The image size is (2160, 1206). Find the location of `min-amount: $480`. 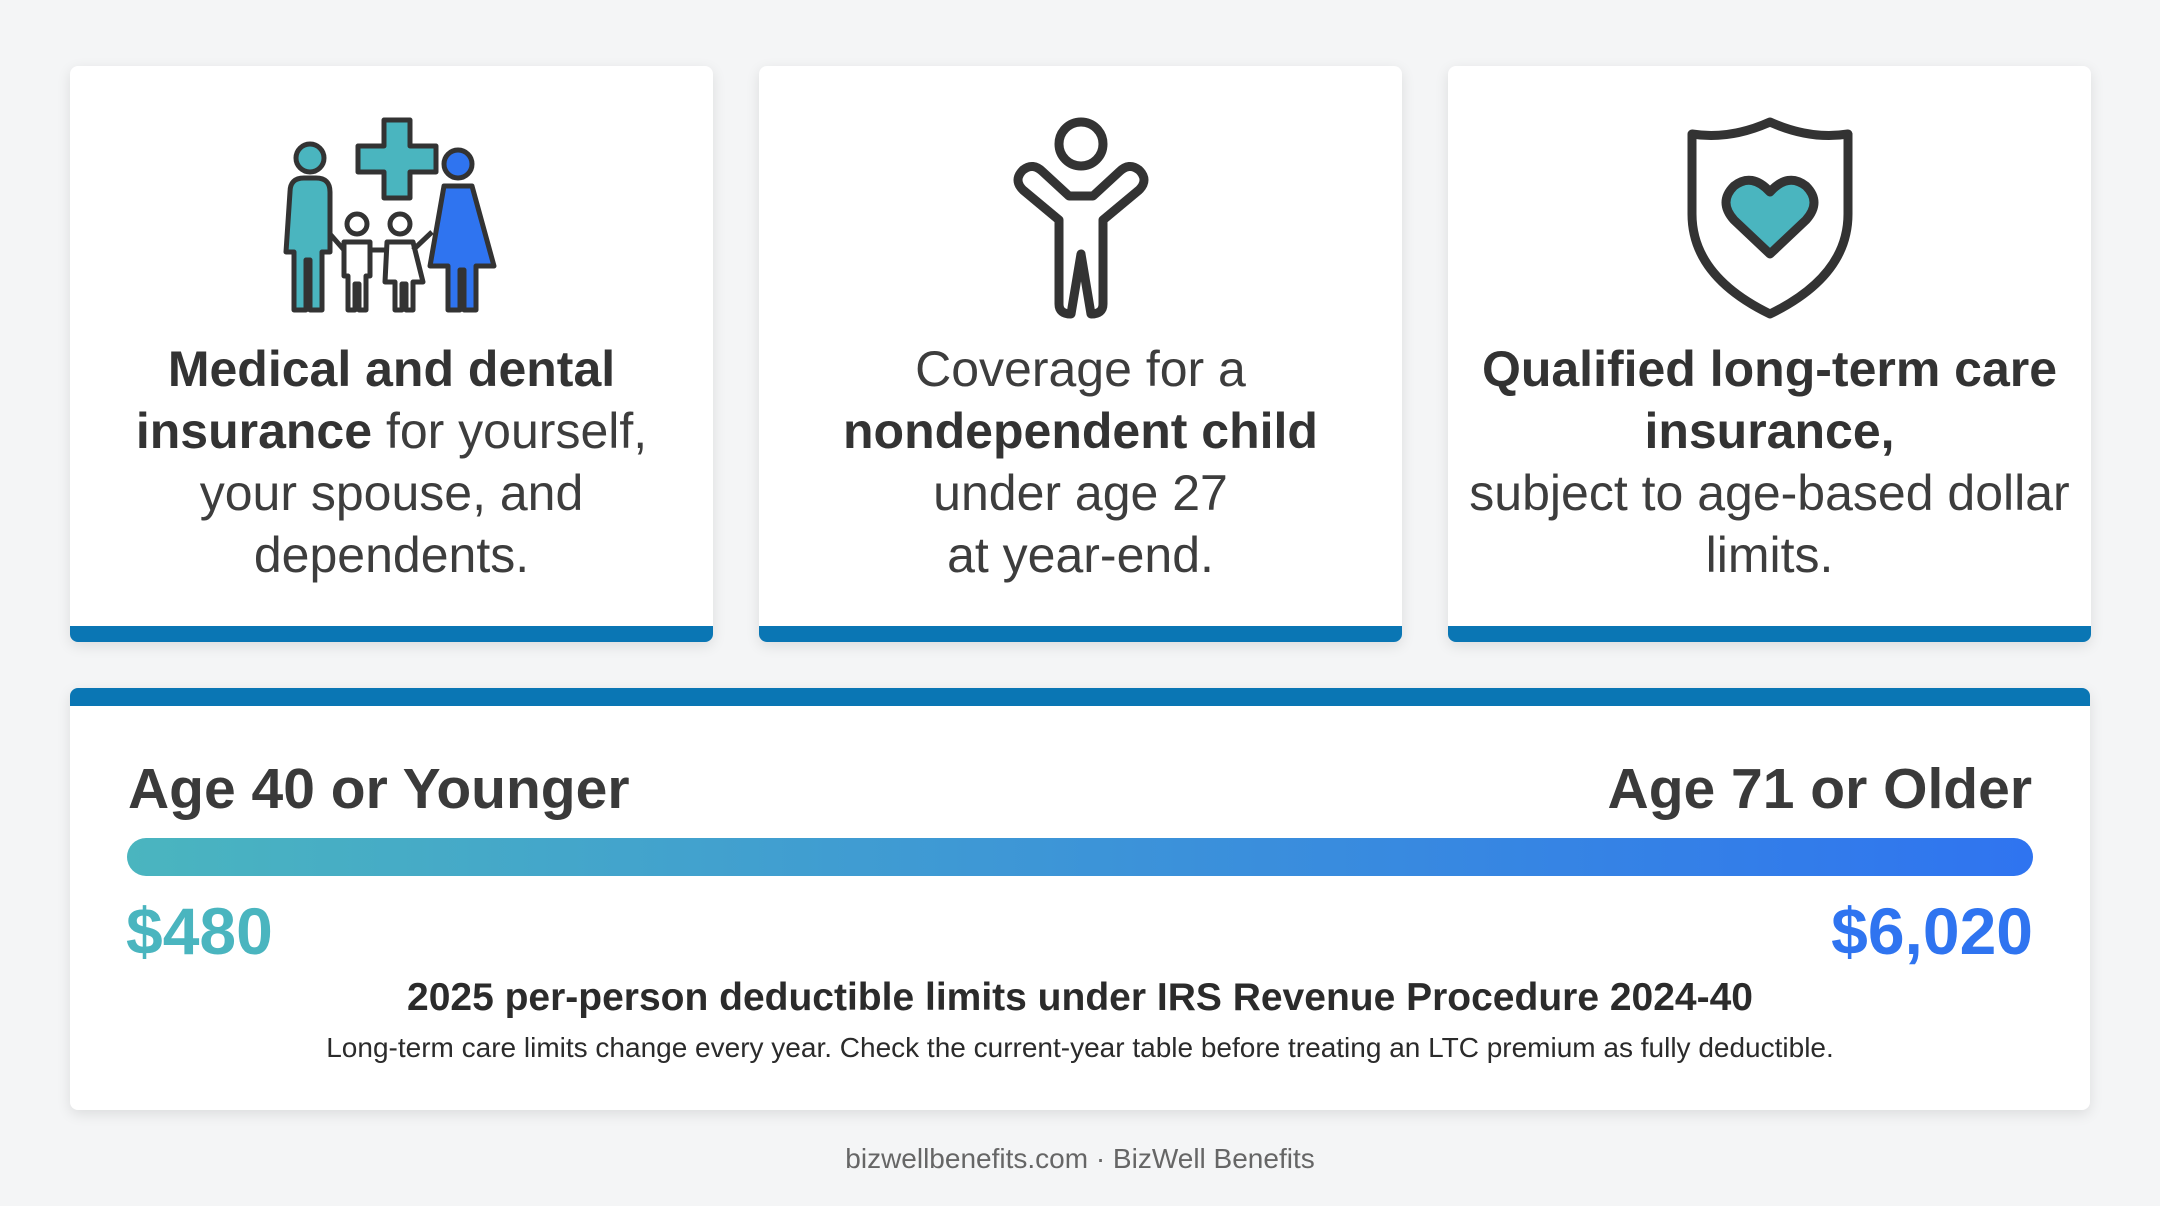

min-amount: $480 is located at coordinates (199, 931).